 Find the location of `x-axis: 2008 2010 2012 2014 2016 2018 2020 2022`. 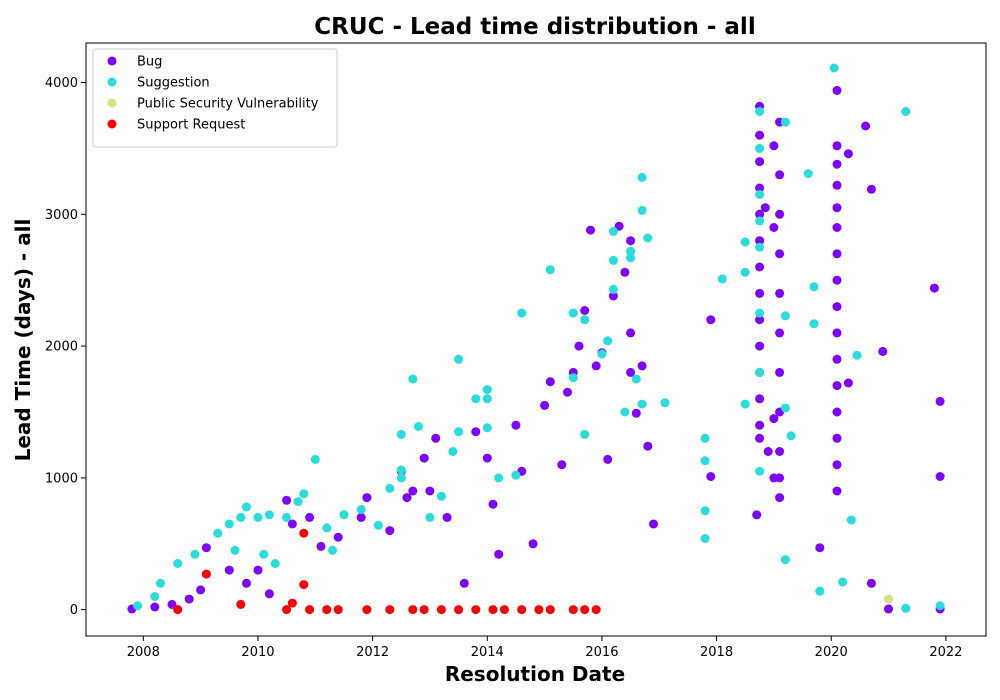

x-axis: 2008 2010 2012 2014 2016 2018 2020 2022 is located at coordinates (544, 648).